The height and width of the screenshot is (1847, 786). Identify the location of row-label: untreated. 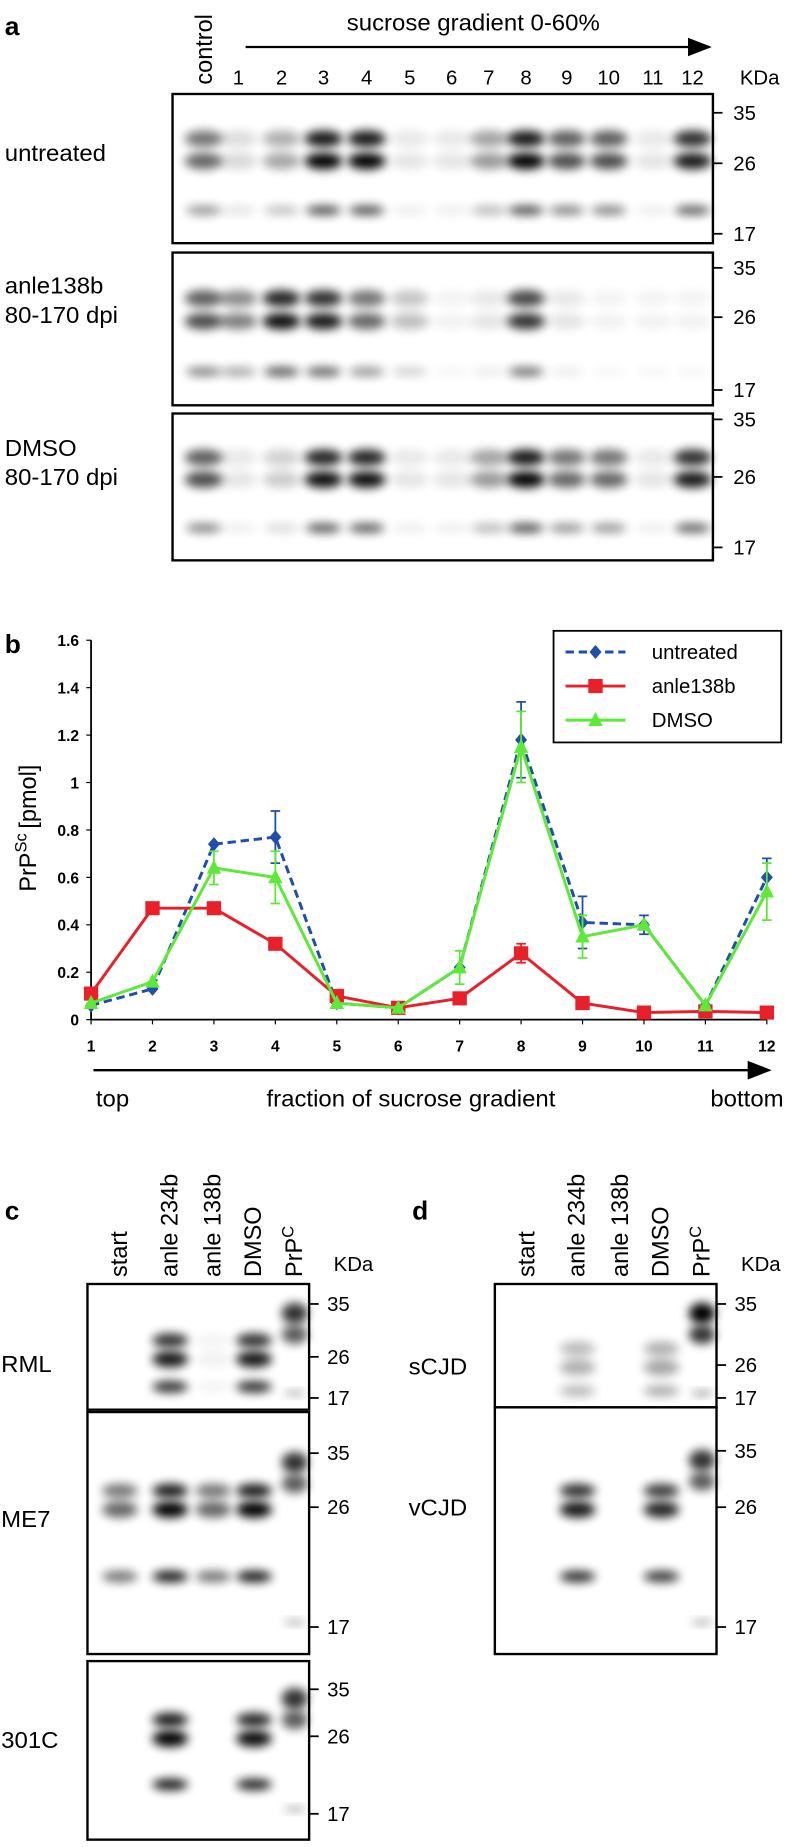
(55, 154).